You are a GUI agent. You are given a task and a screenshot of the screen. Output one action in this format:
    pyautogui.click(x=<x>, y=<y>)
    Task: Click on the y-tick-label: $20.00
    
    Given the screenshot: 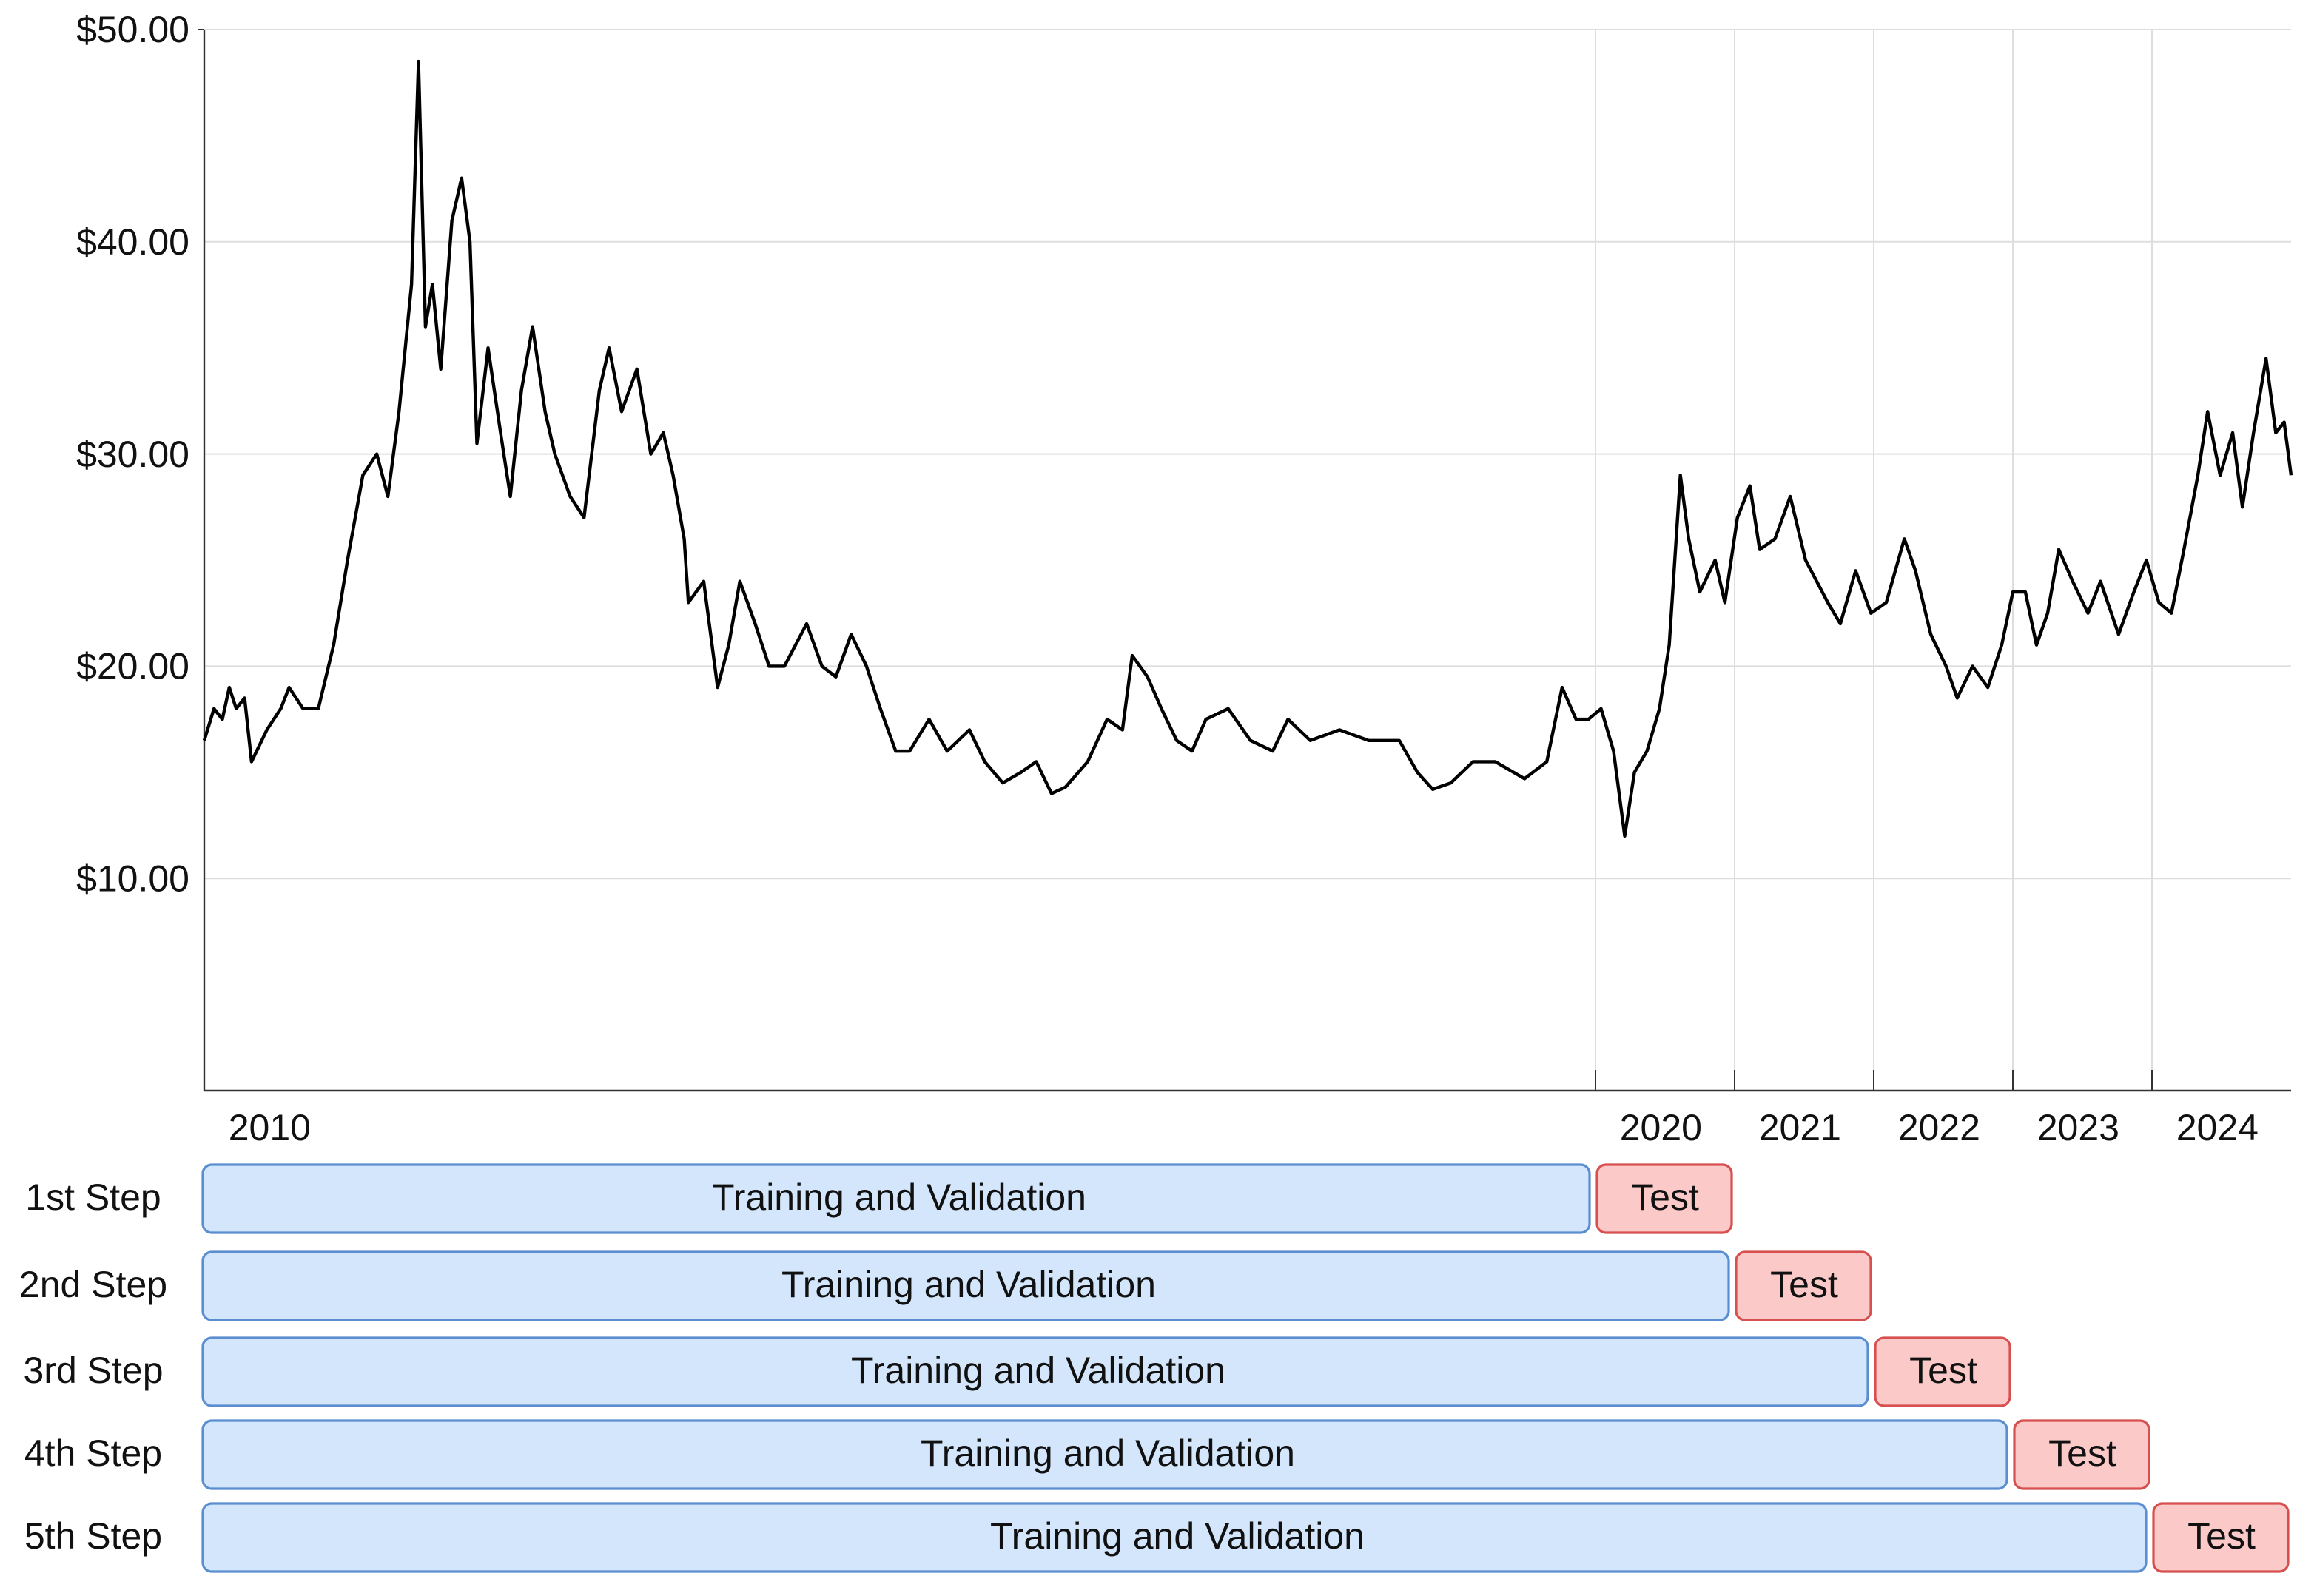 What is the action you would take?
    pyautogui.click(x=133, y=666)
    